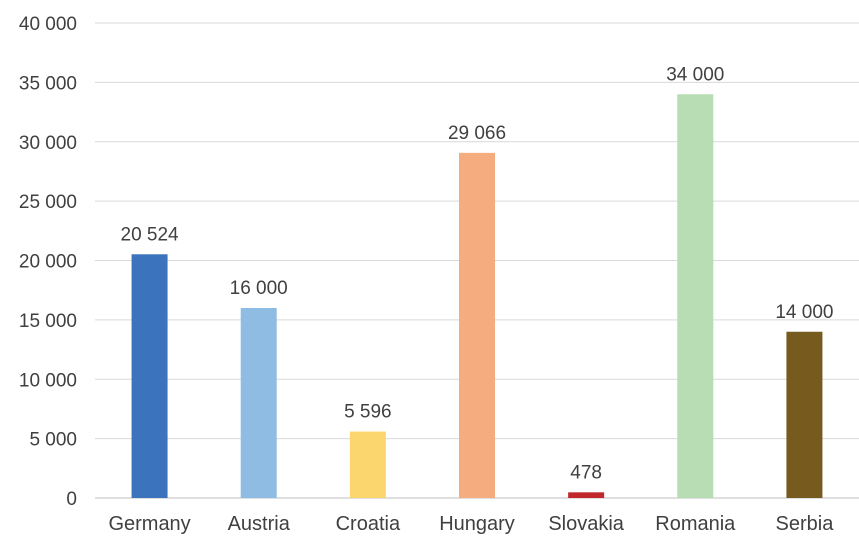 The height and width of the screenshot is (536, 859). I want to click on data-label: 16 000, so click(259, 288).